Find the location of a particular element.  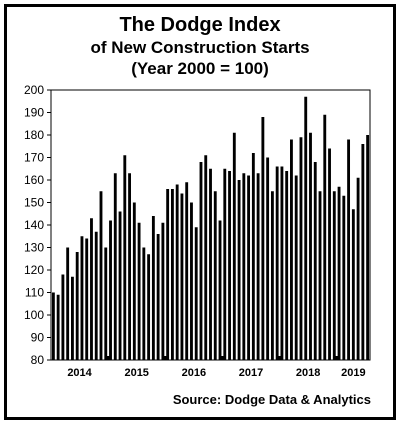

chart-subtitle: of New Construction Starts is located at coordinates (200, 47).